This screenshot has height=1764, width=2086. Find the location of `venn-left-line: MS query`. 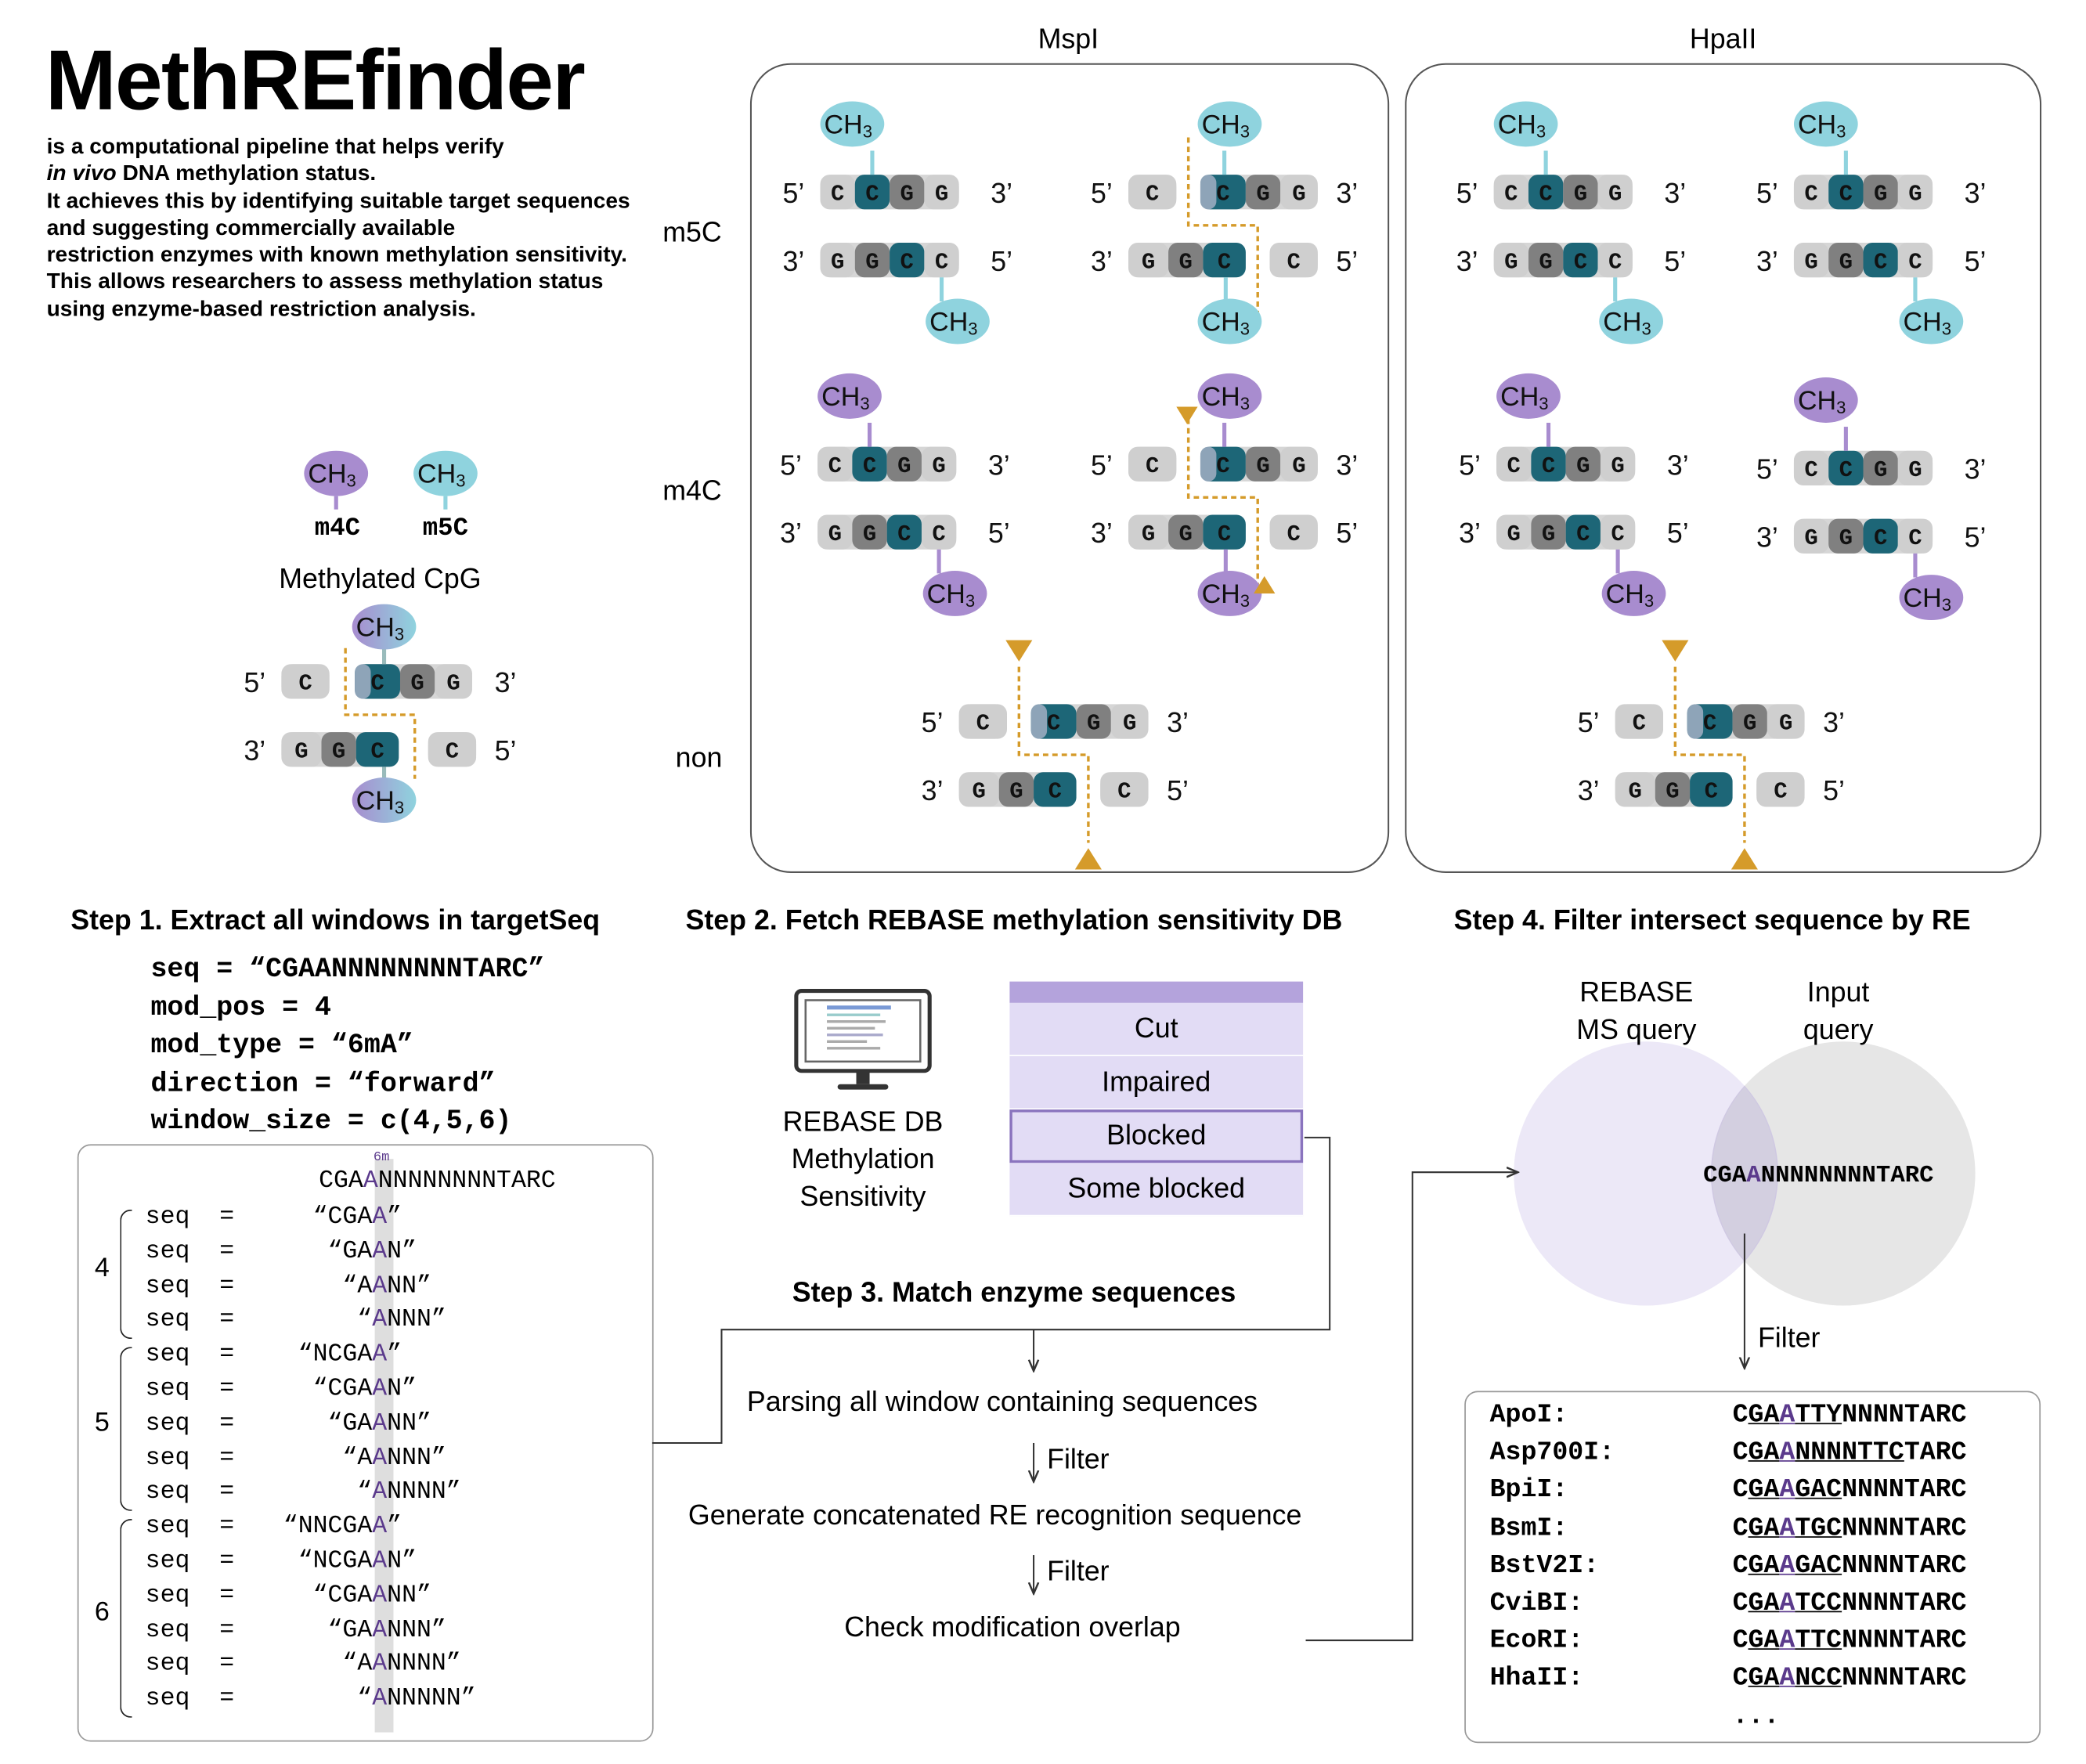

venn-left-line: MS query is located at coordinates (1636, 1030).